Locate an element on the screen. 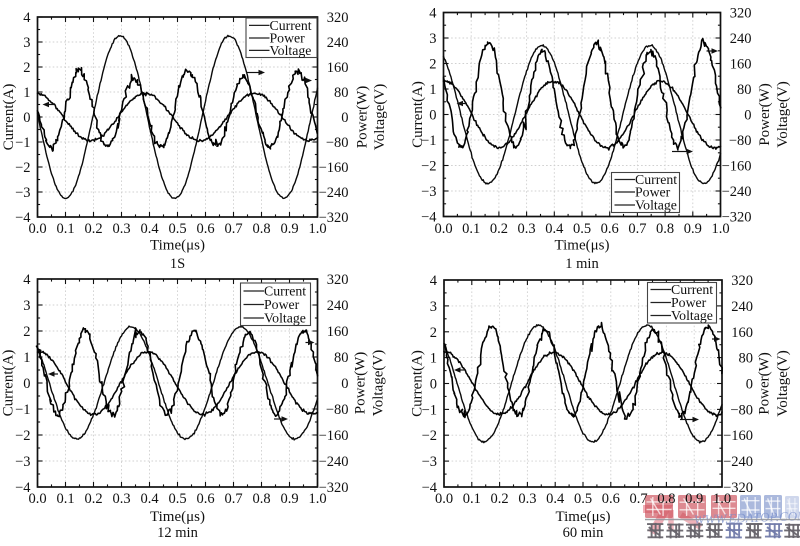  svg-text: WWW.EDATOP.COM is located at coordinates (747, 517).